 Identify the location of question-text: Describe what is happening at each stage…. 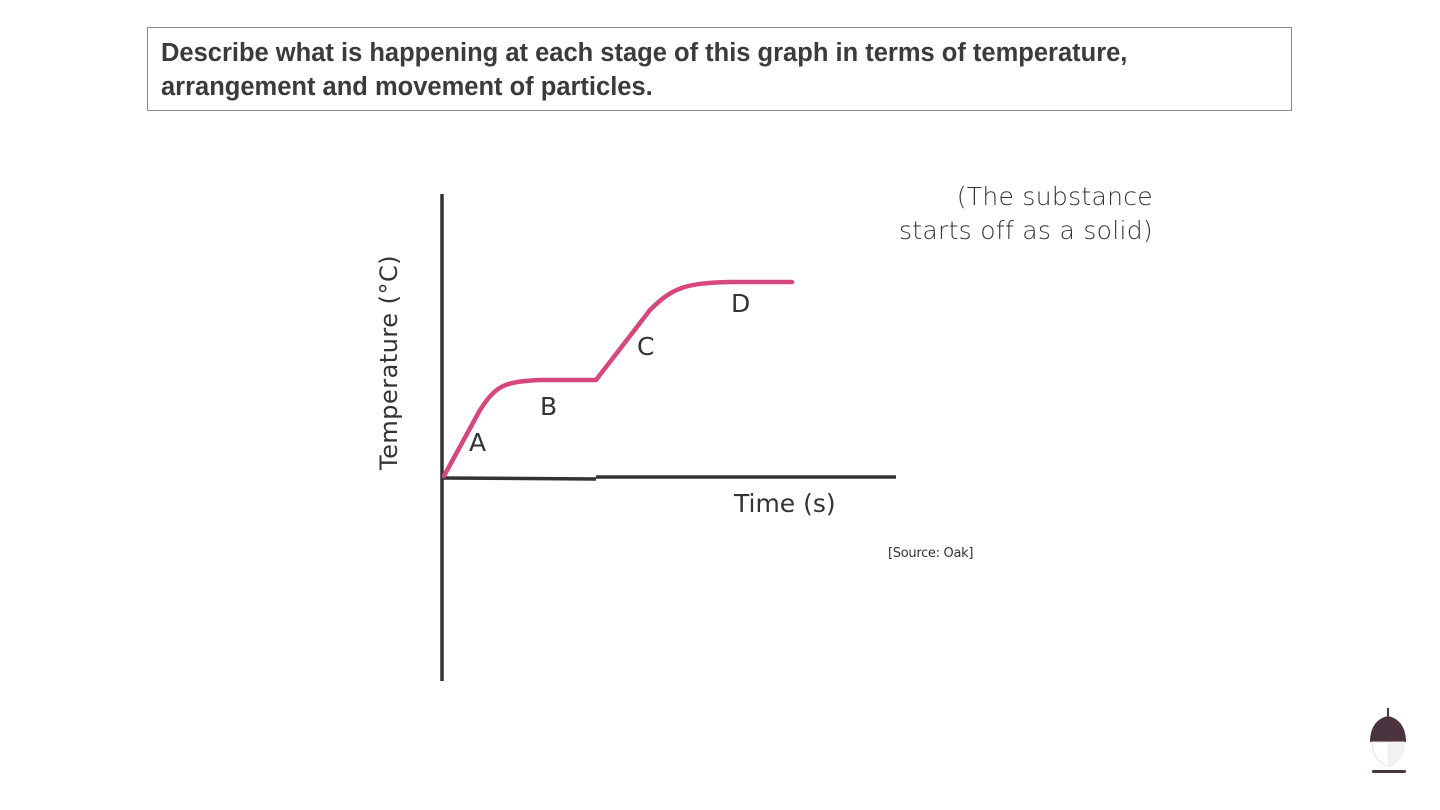
(644, 70).